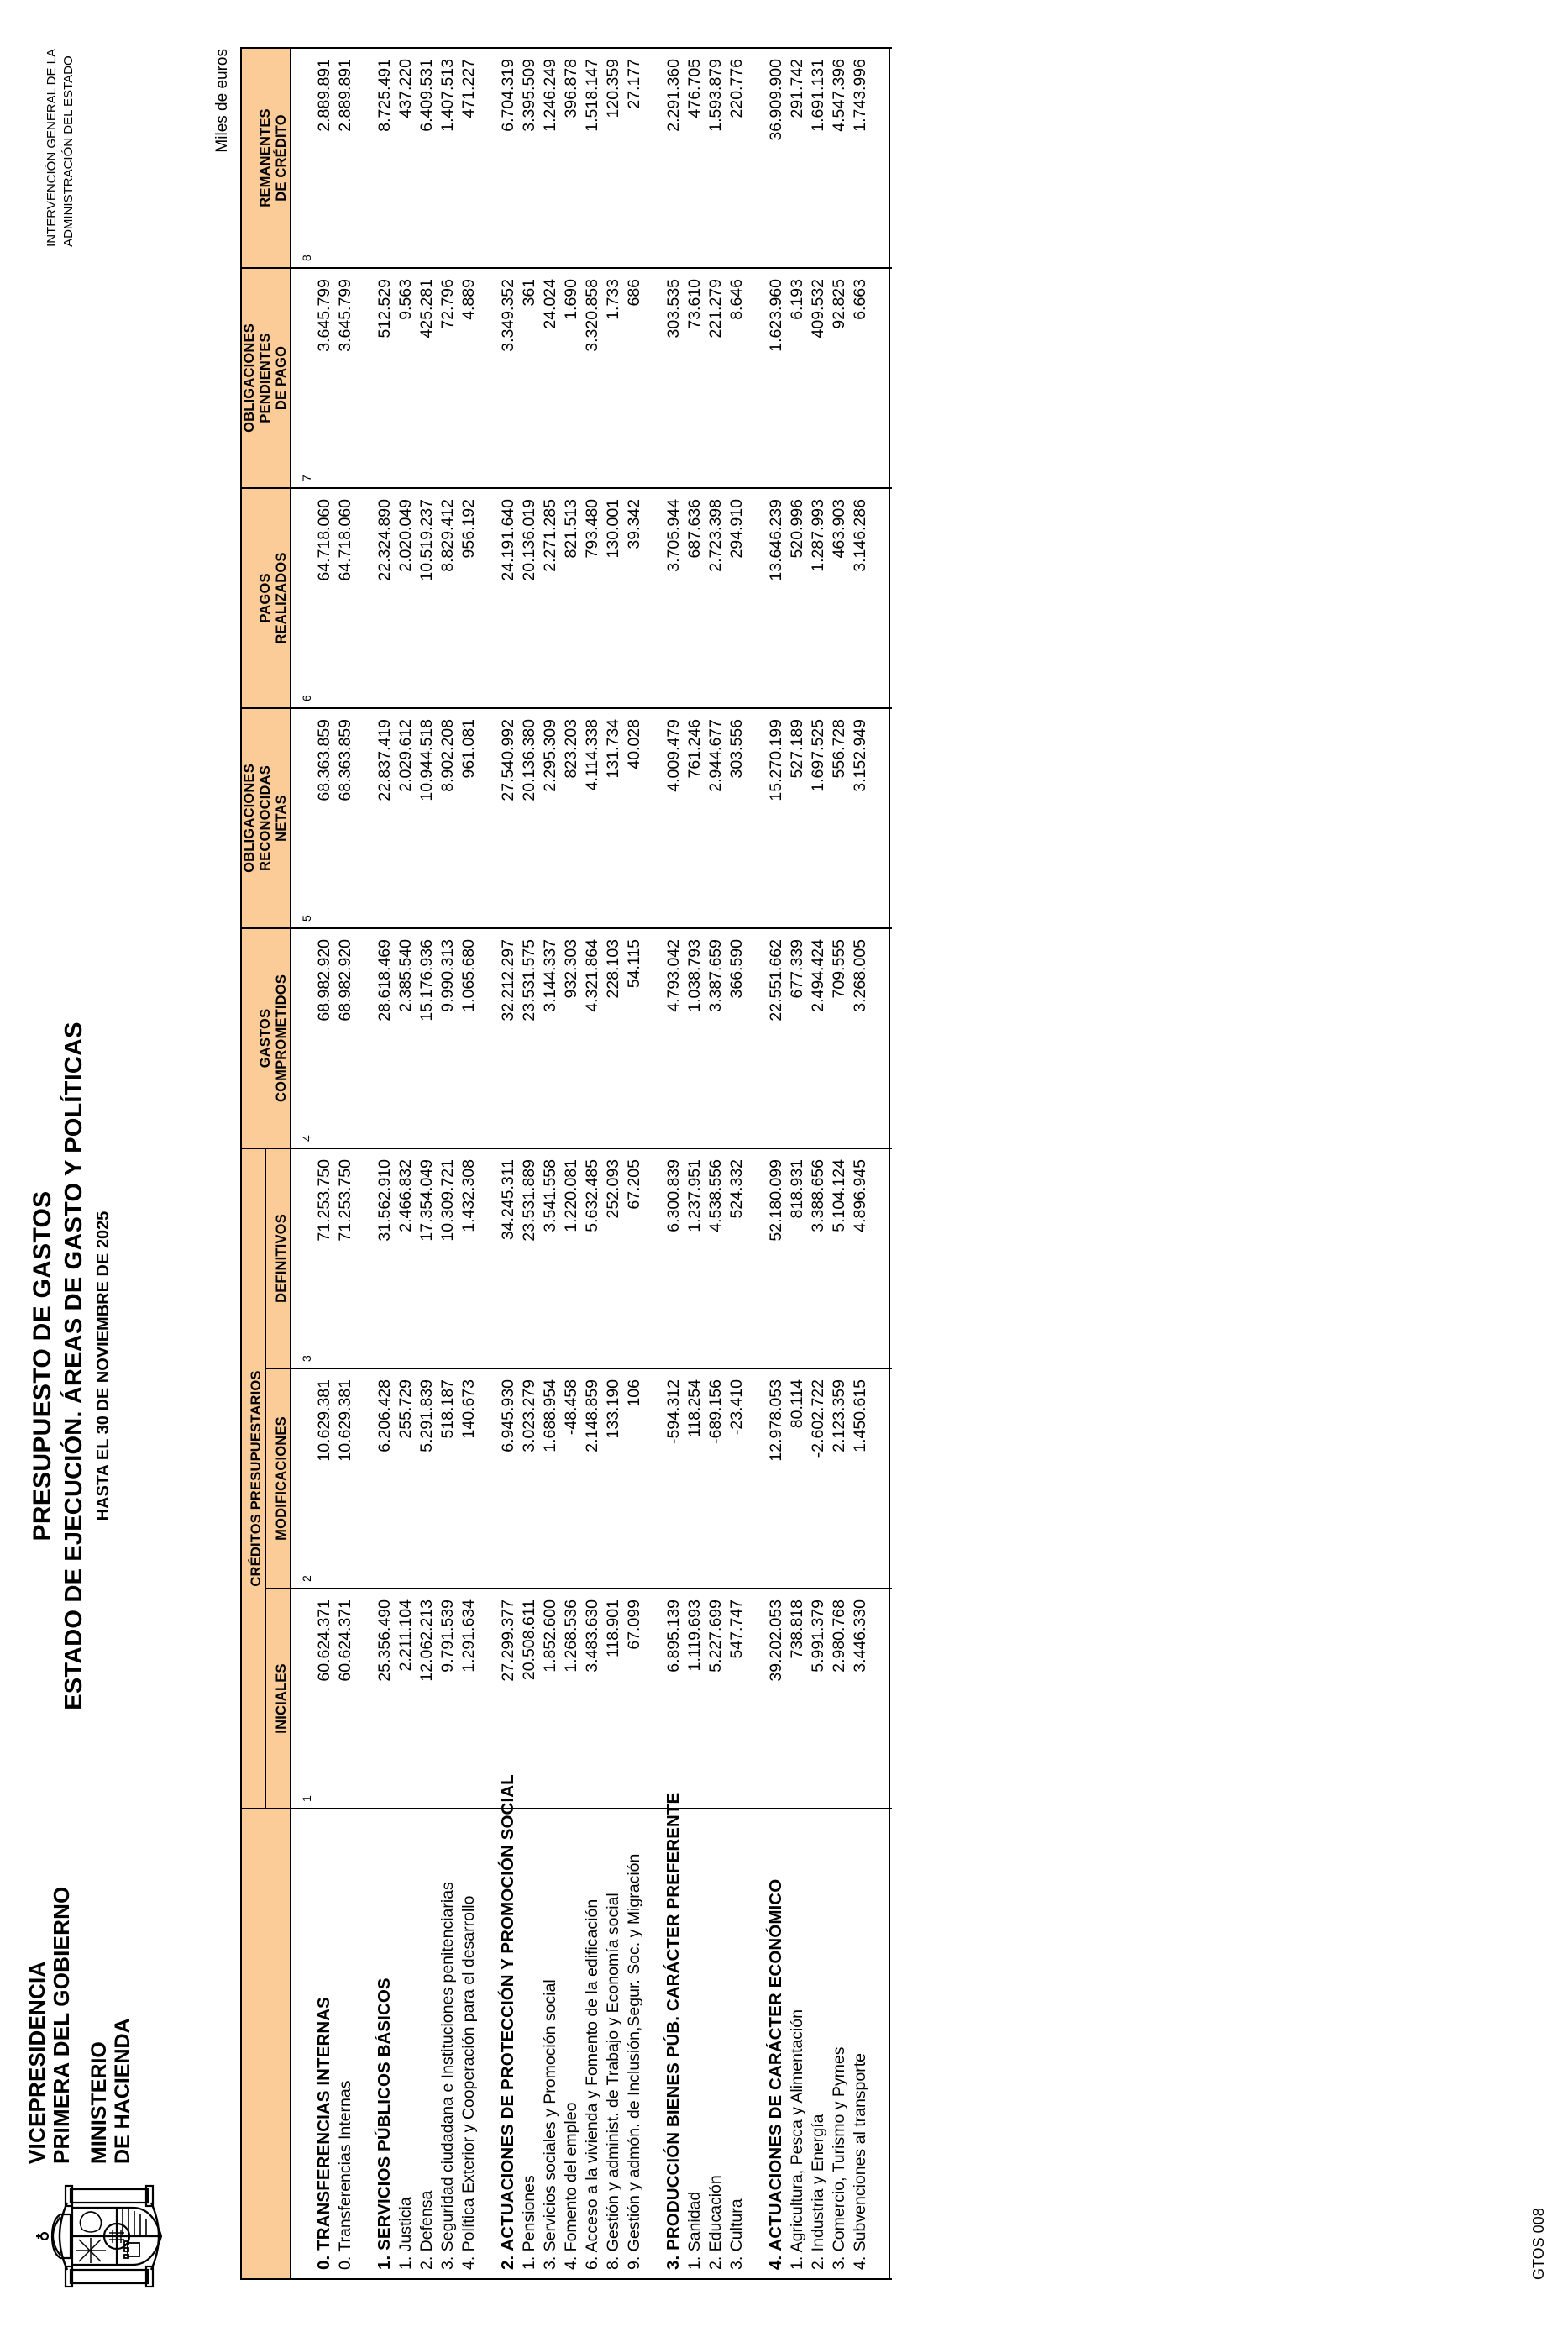 The image size is (1568, 2332). Describe the element at coordinates (323, 817) in the screenshot. I see `data-cell: 68.363.859` at that location.